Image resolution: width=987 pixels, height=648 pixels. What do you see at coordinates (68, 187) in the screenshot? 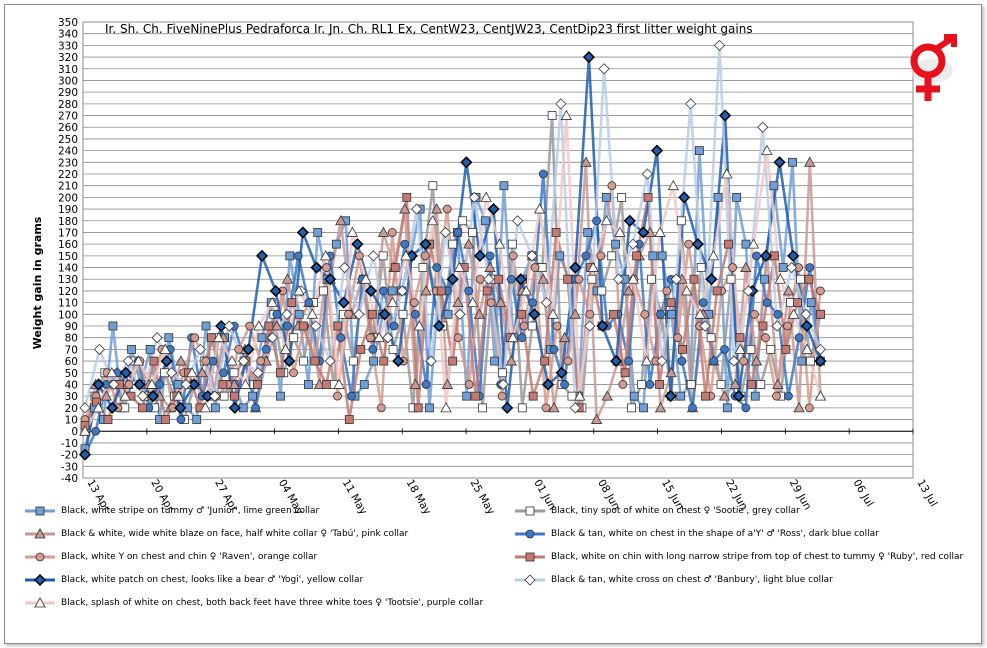
I see `y-tick-label: 210` at bounding box center [68, 187].